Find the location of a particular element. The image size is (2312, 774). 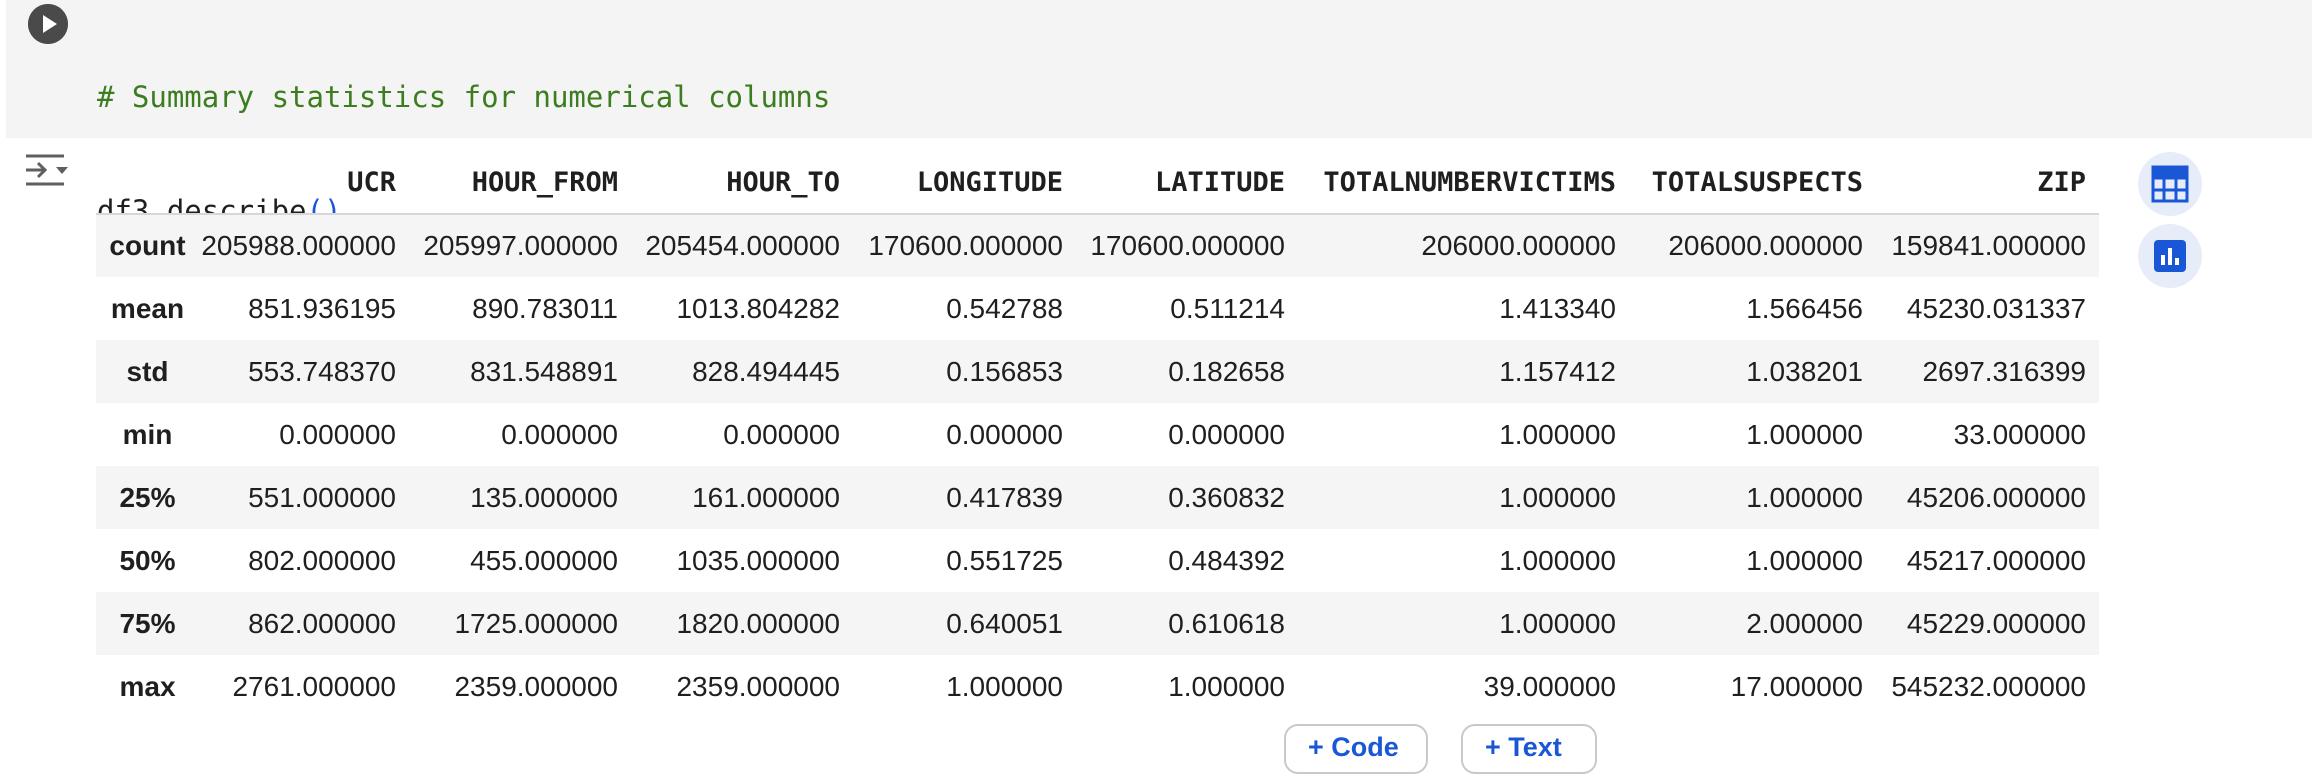

column-header: LONGITUDE is located at coordinates (964, 183).